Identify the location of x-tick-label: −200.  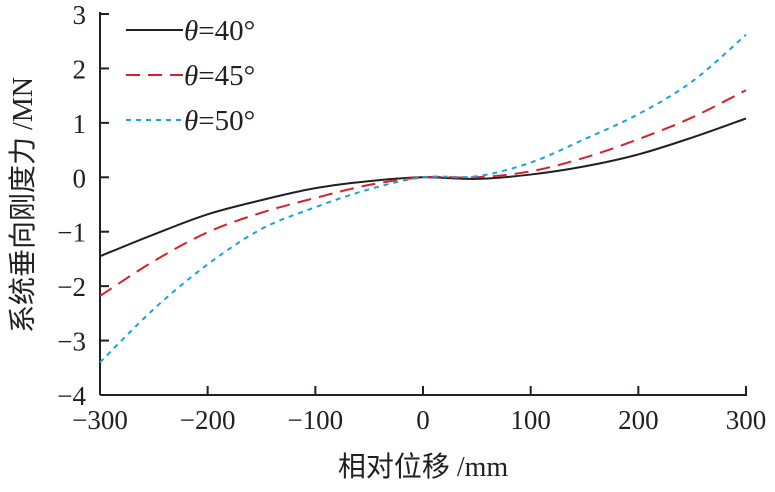
(208, 420).